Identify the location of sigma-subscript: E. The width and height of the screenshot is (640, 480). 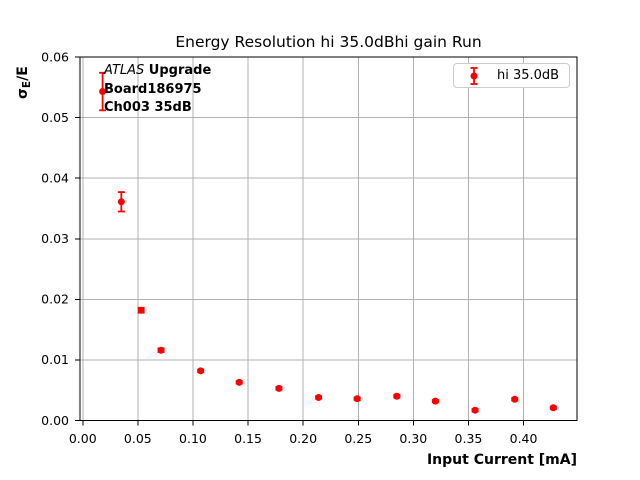
(27, 84).